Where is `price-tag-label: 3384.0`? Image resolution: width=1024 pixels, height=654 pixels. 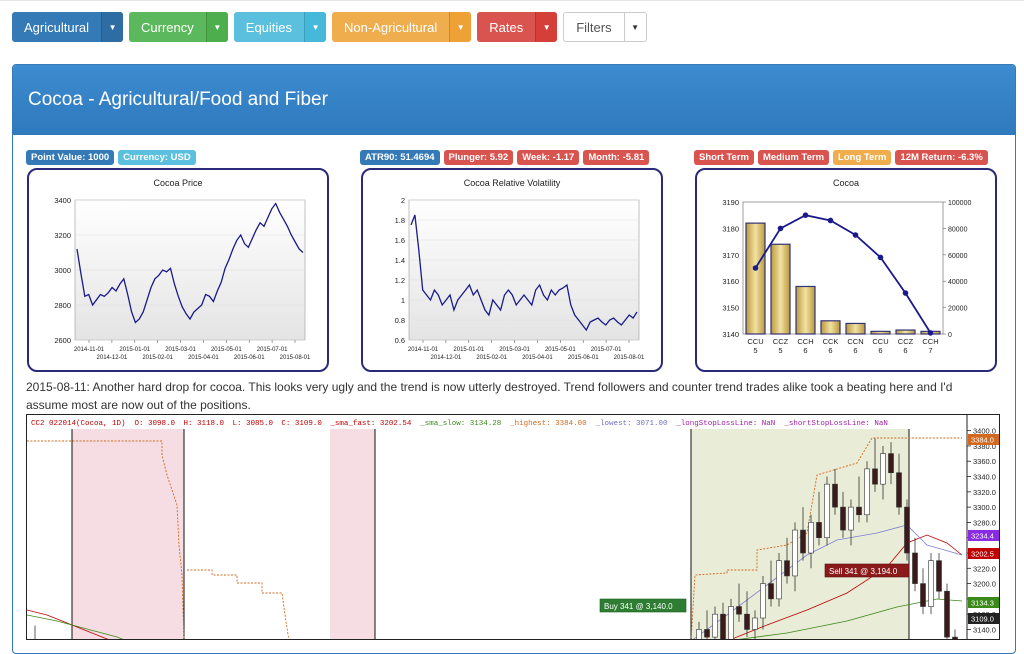 price-tag-label: 3384.0 is located at coordinates (982, 440).